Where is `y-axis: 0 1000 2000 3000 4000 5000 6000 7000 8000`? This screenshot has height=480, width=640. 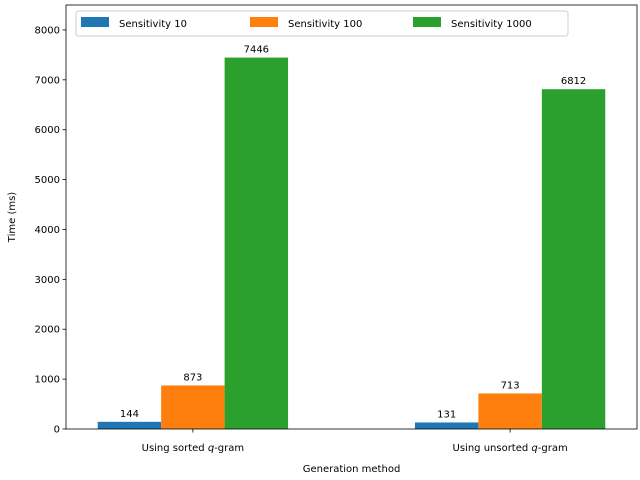 y-axis: 0 1000 2000 3000 4000 5000 6000 7000 8000 is located at coordinates (50, 230).